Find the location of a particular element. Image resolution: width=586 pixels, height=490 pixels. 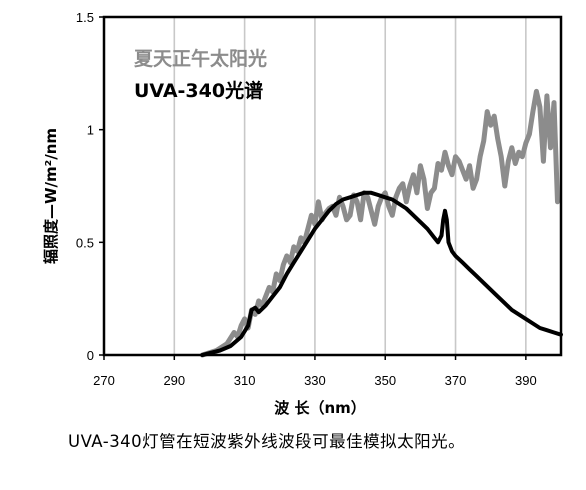

y-tick-label: 0 is located at coordinates (90, 355).